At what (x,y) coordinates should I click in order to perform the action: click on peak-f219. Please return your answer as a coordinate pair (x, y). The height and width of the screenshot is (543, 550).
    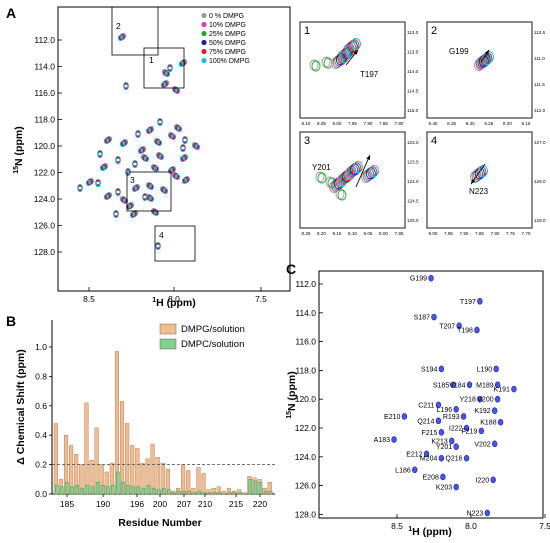
    Looking at the image, I should click on (481, 431).